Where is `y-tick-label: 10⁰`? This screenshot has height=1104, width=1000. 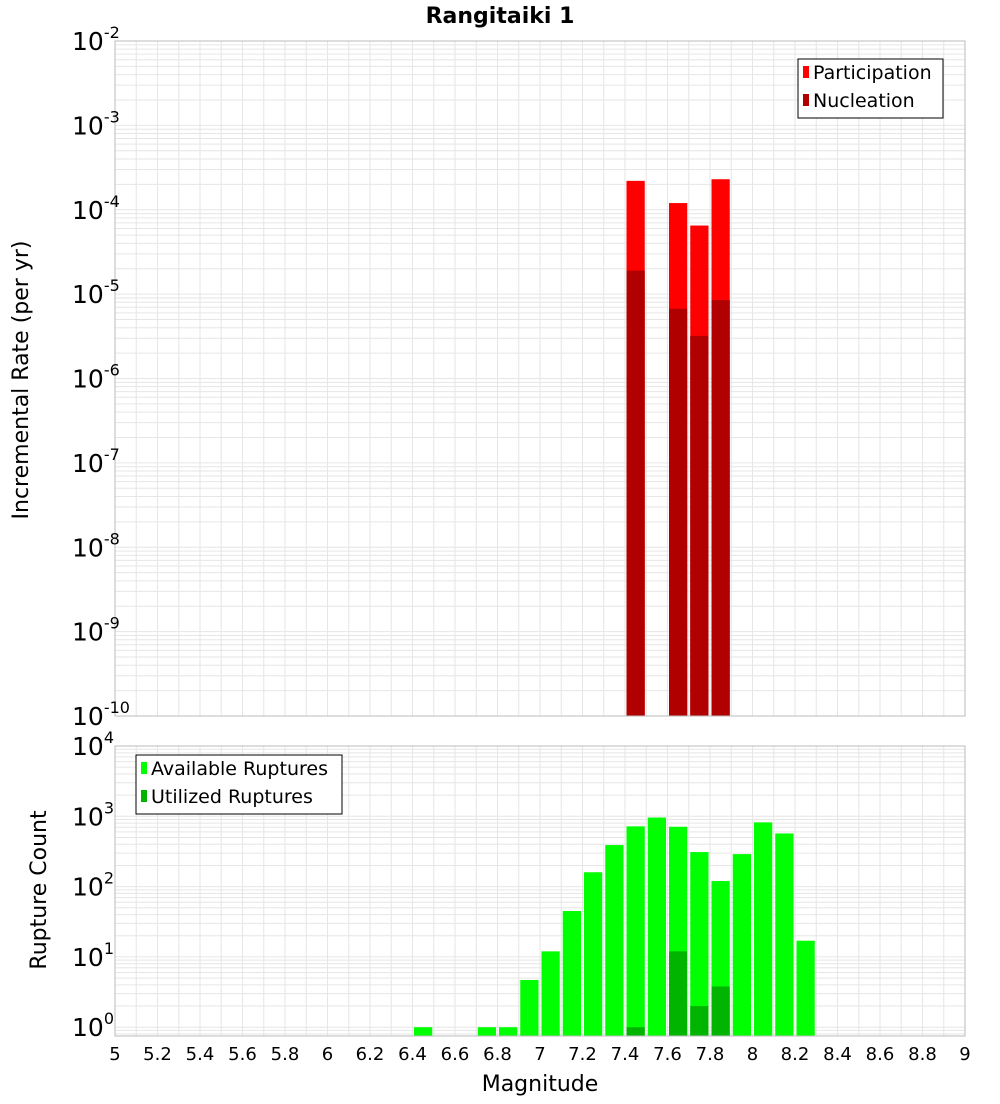
y-tick-label: 10⁰ is located at coordinates (93, 1025).